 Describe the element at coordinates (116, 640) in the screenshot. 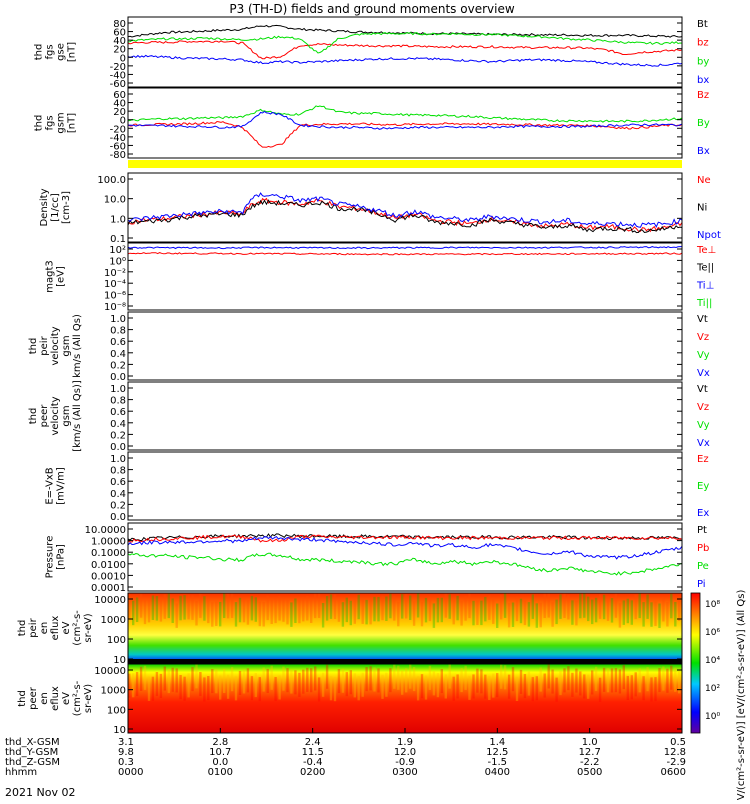

I see `y-tick-label: 100` at that location.